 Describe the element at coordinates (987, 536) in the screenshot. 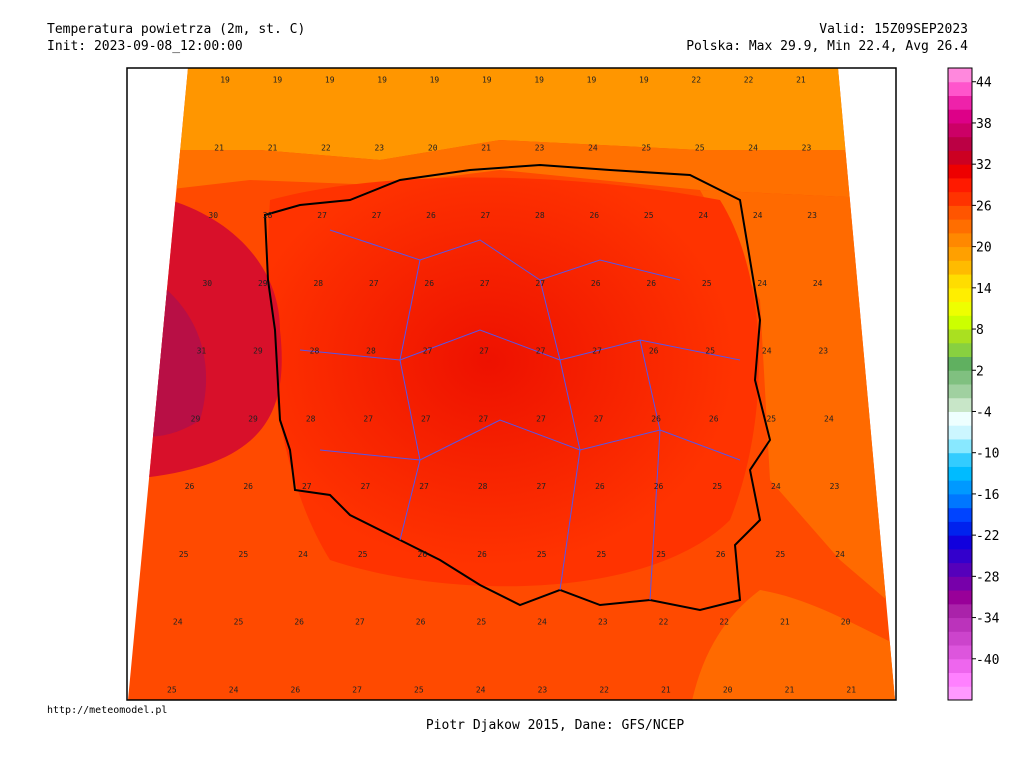

I see `colorbar-label: -22` at that location.